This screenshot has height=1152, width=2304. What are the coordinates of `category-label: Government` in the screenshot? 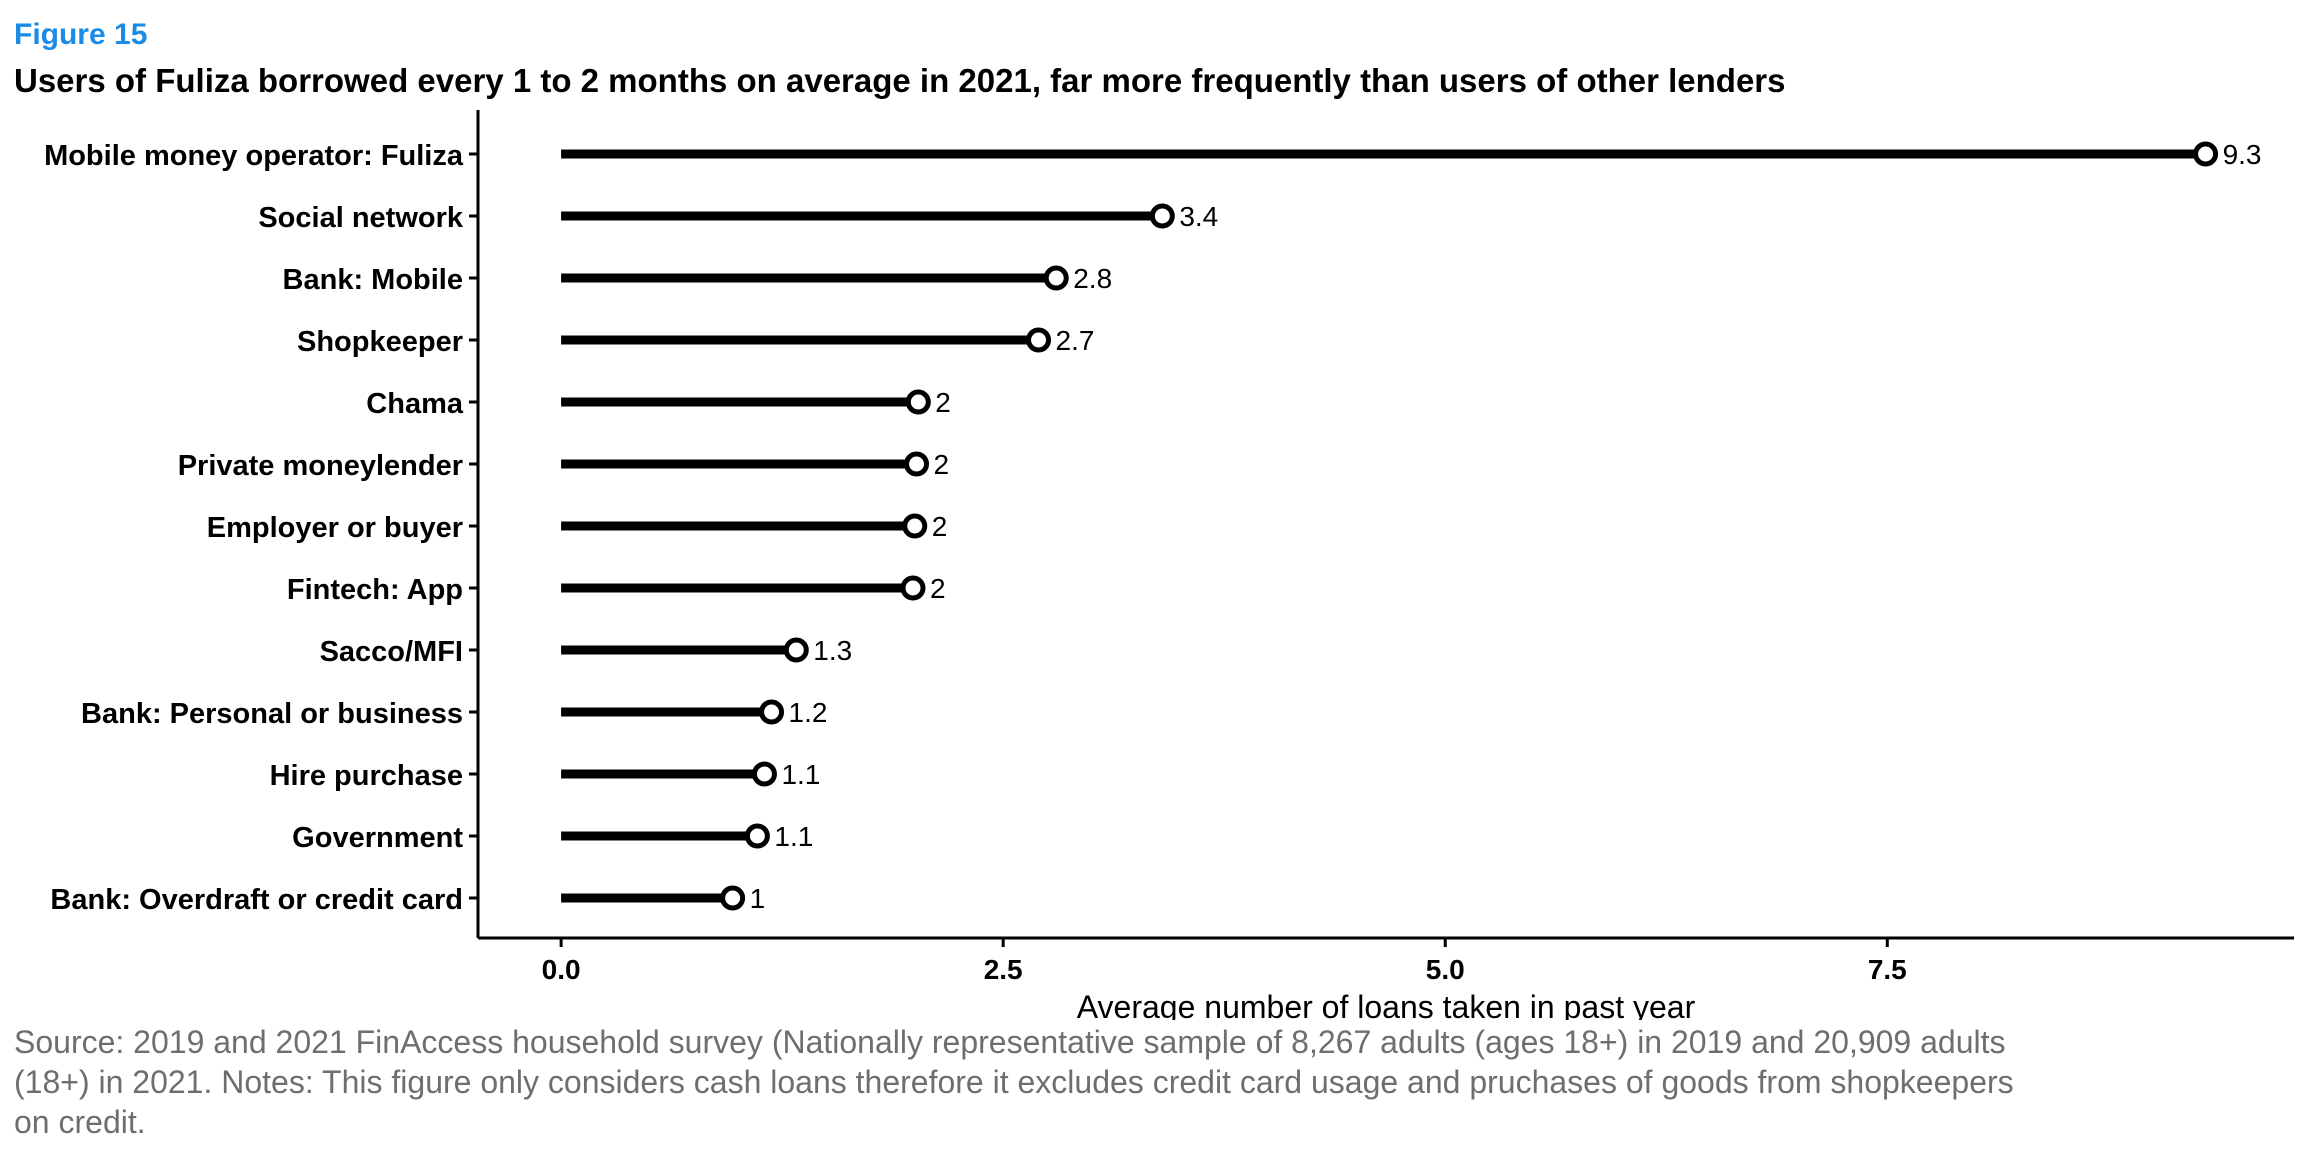 It's located at (377, 838).